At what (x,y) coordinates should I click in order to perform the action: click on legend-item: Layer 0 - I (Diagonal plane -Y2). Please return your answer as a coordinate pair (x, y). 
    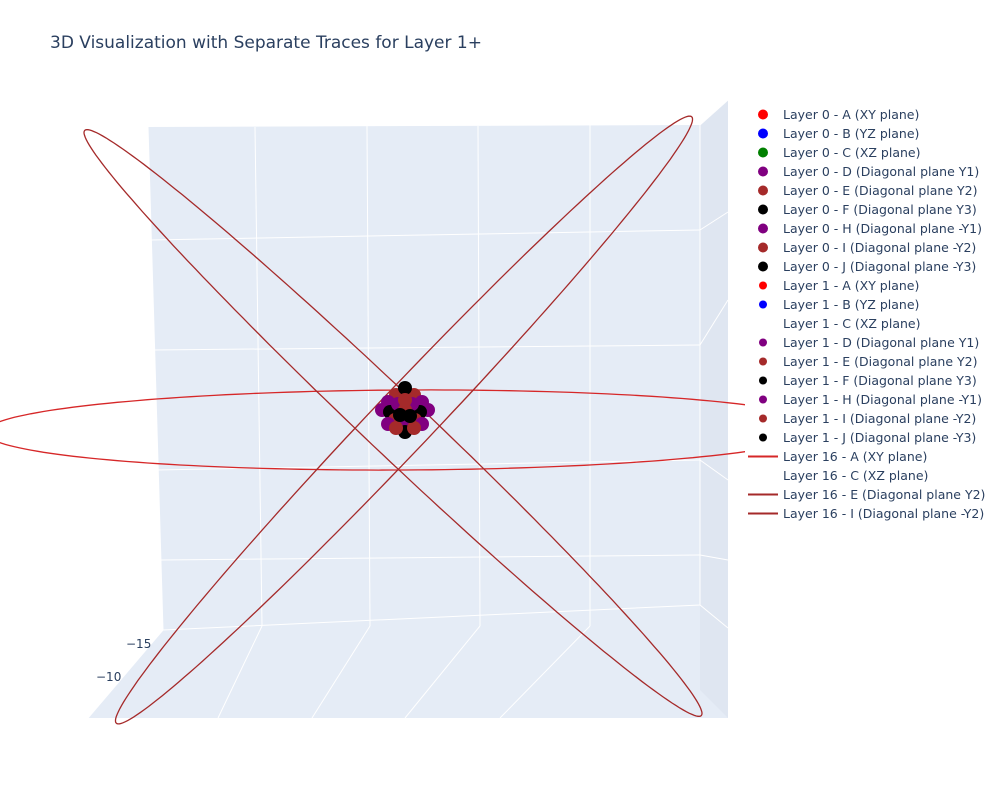
    Looking at the image, I should click on (870, 247).